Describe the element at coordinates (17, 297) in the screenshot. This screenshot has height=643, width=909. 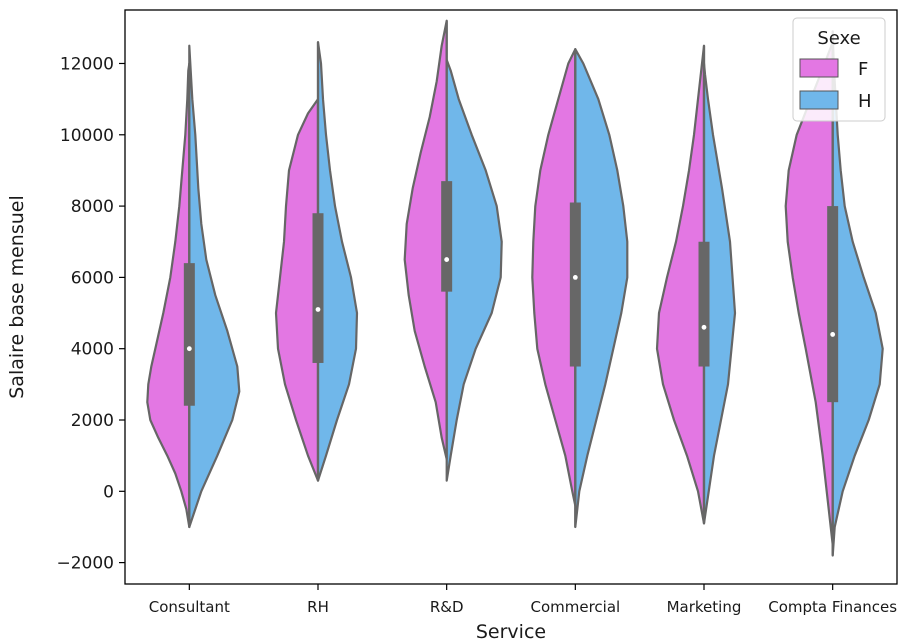
I see `y-axis-label: Salaire base mensuel` at that location.